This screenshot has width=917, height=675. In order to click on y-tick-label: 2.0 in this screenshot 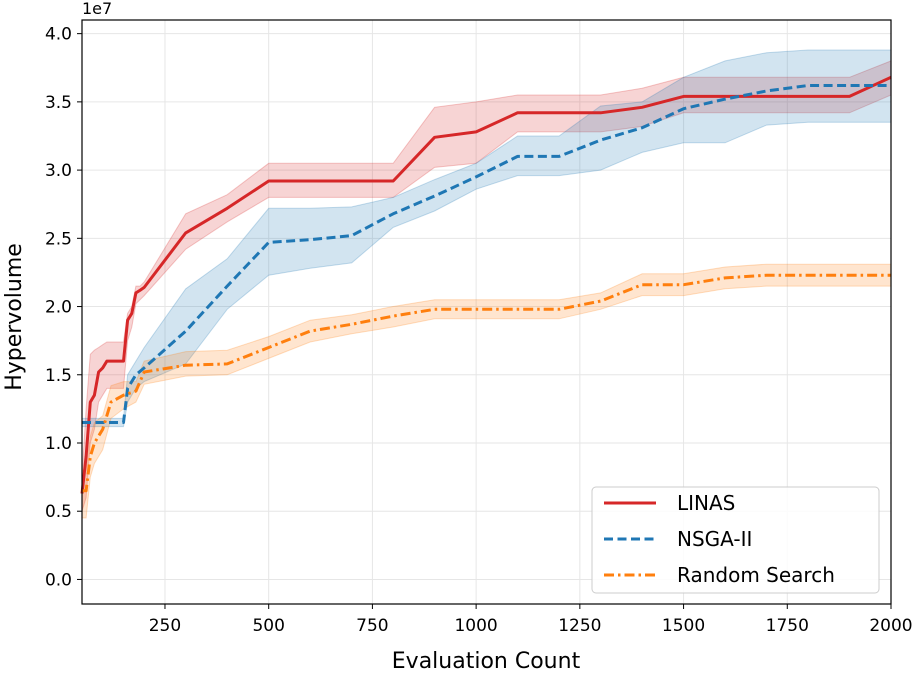, I will do `click(58, 308)`.